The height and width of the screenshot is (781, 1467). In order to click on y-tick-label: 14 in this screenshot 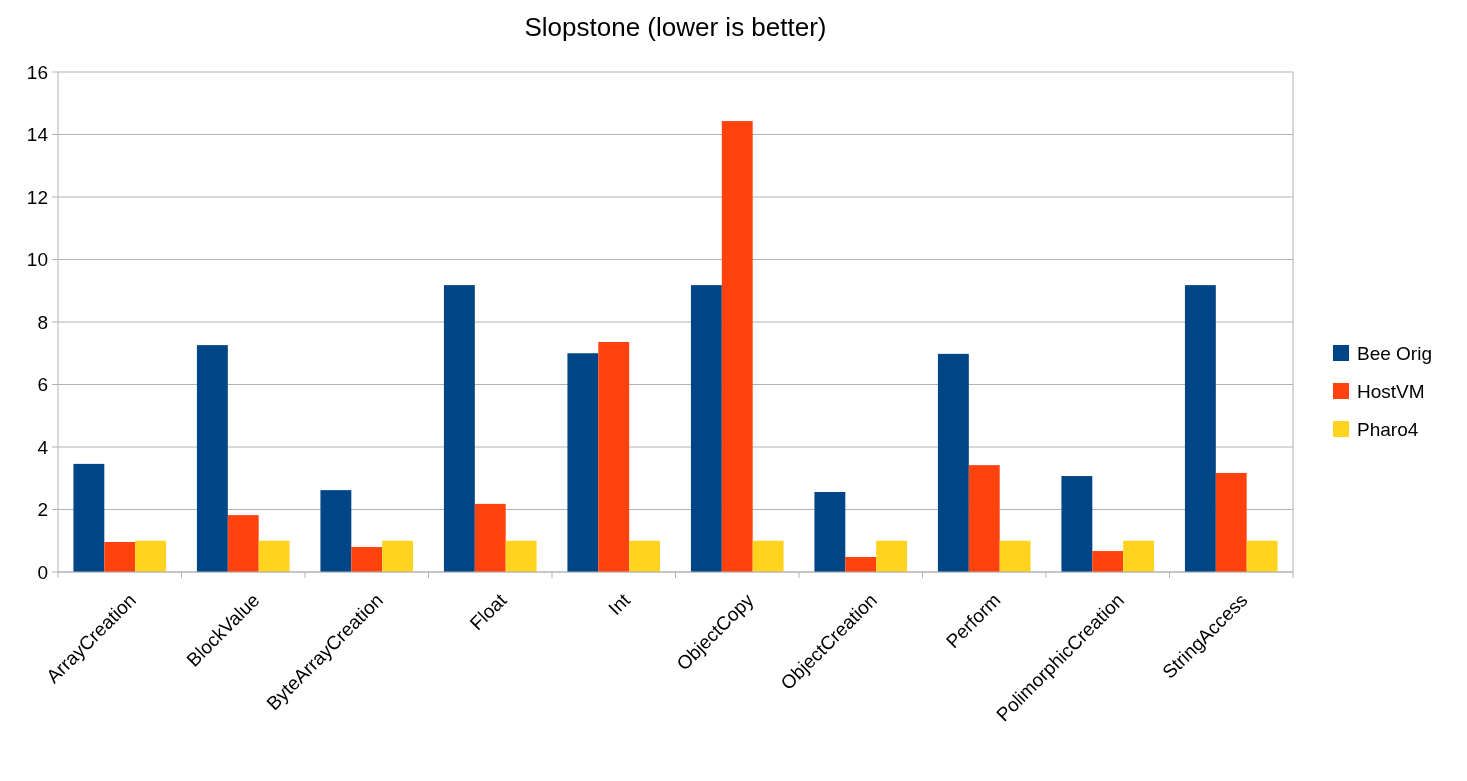, I will do `click(37, 135)`.